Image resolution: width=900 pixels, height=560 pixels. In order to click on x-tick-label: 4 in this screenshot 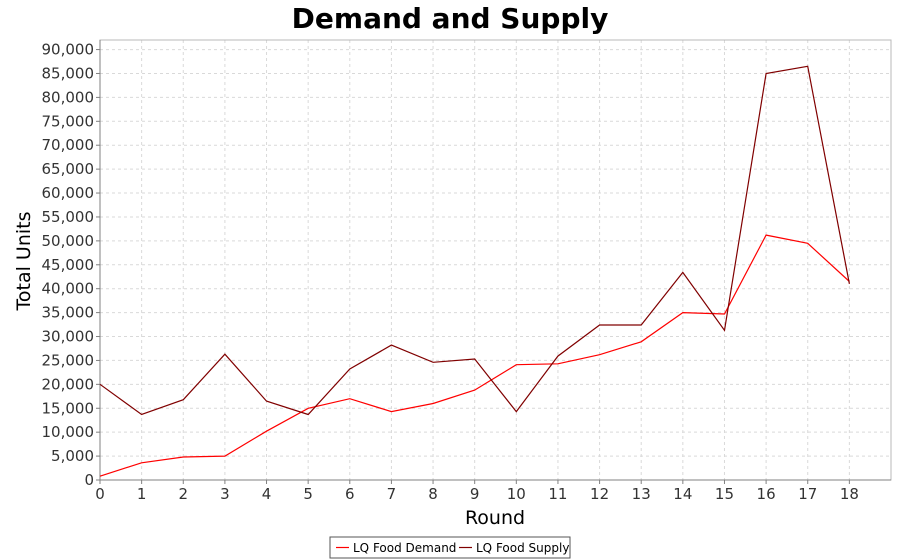, I will do `click(267, 494)`.